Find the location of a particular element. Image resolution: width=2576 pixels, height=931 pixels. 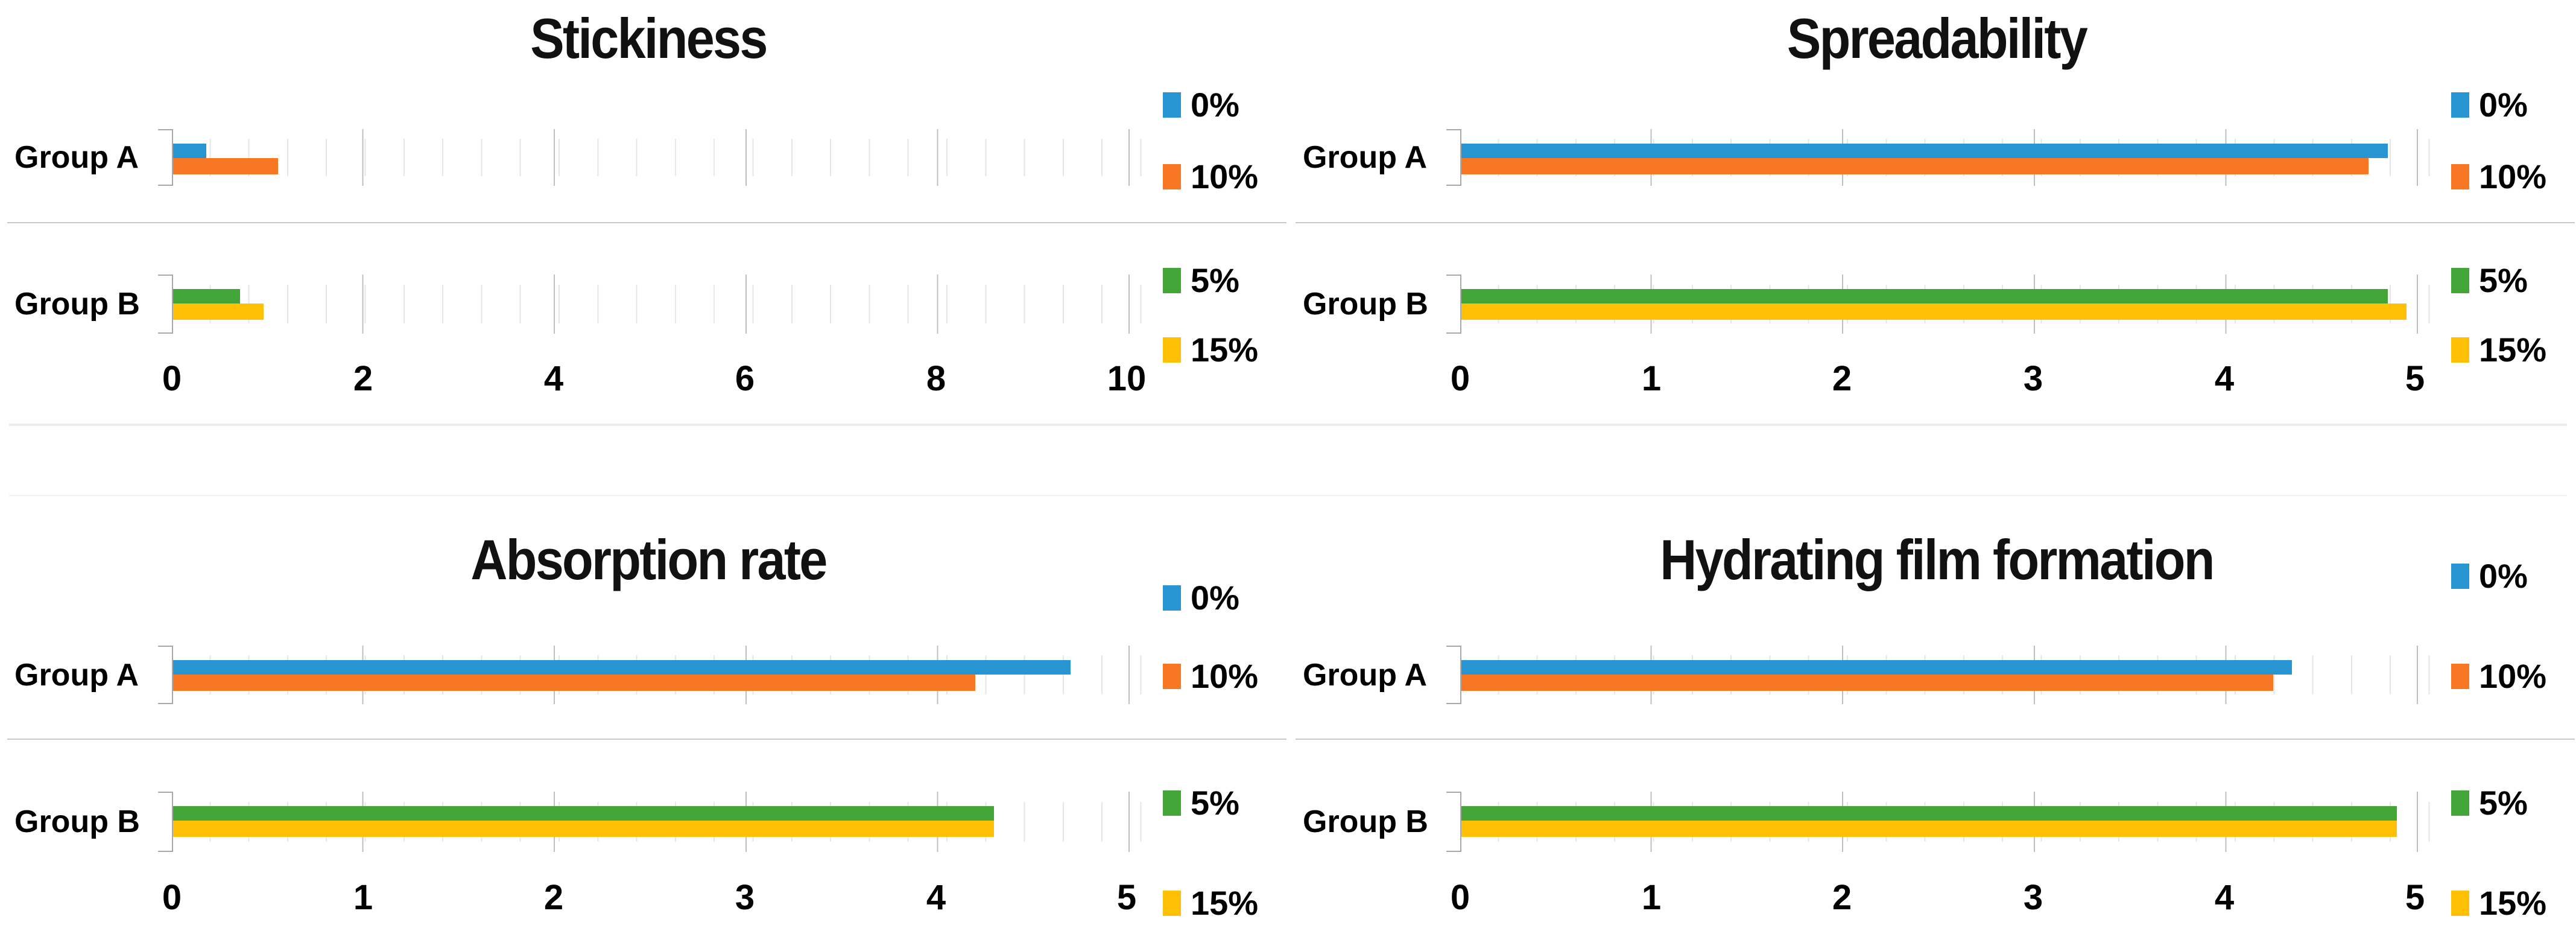

x-tick-label: 6 is located at coordinates (745, 378).